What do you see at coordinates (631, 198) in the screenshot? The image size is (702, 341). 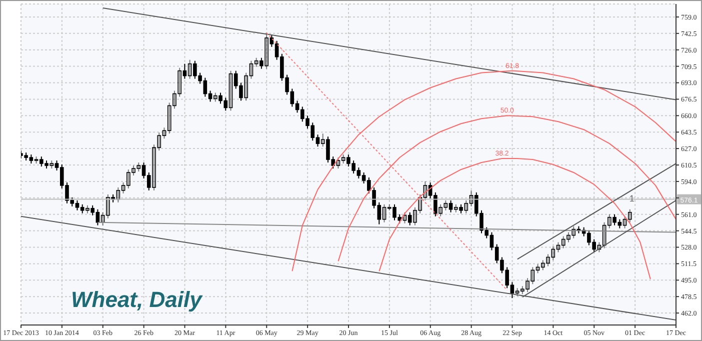 I see `annotation: 1` at bounding box center [631, 198].